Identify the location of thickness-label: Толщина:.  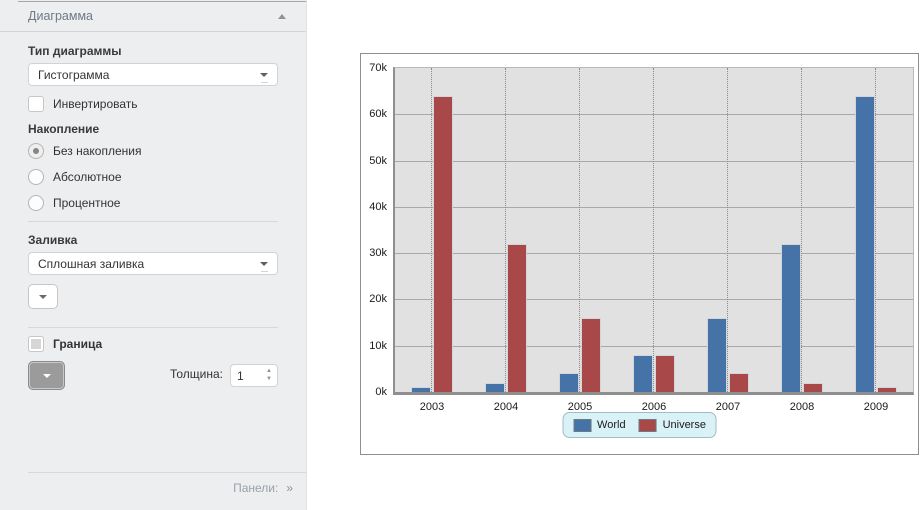
(197, 374).